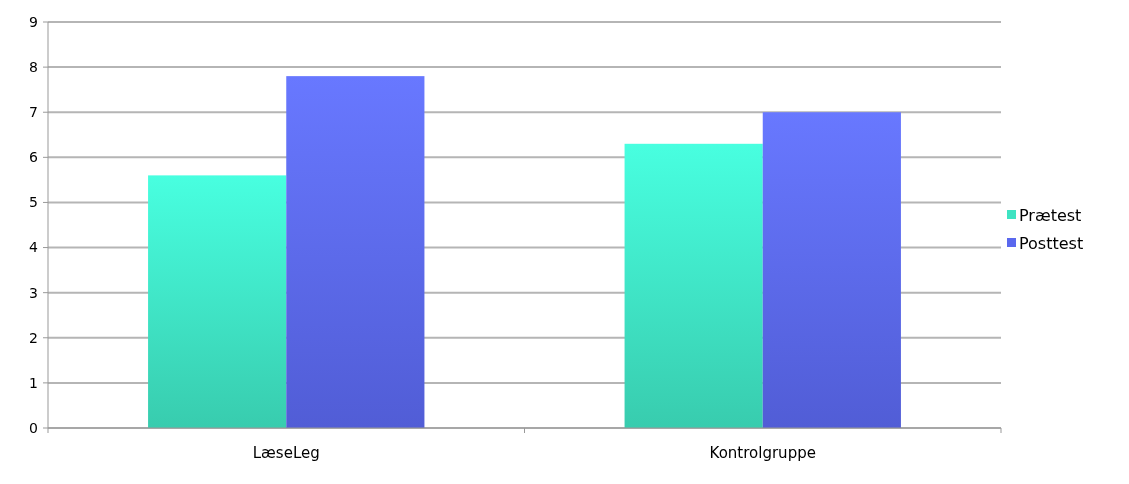  I want to click on legend-label: Prætest, so click(1050, 215).